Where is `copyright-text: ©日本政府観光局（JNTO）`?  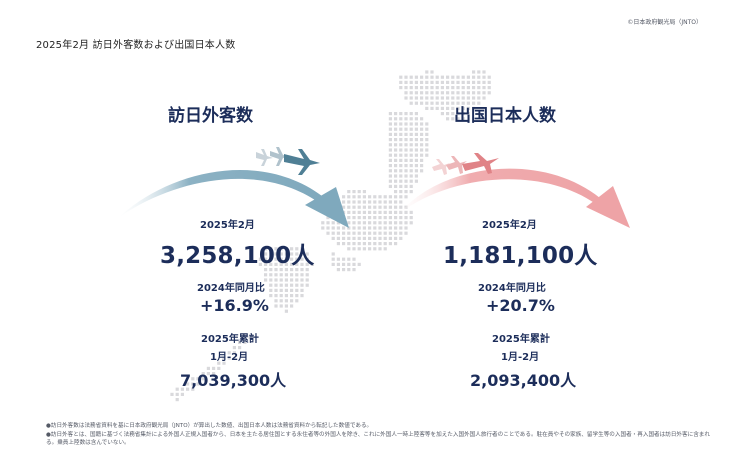 copyright-text: ©日本政府観光局（JNTO） is located at coordinates (664, 22).